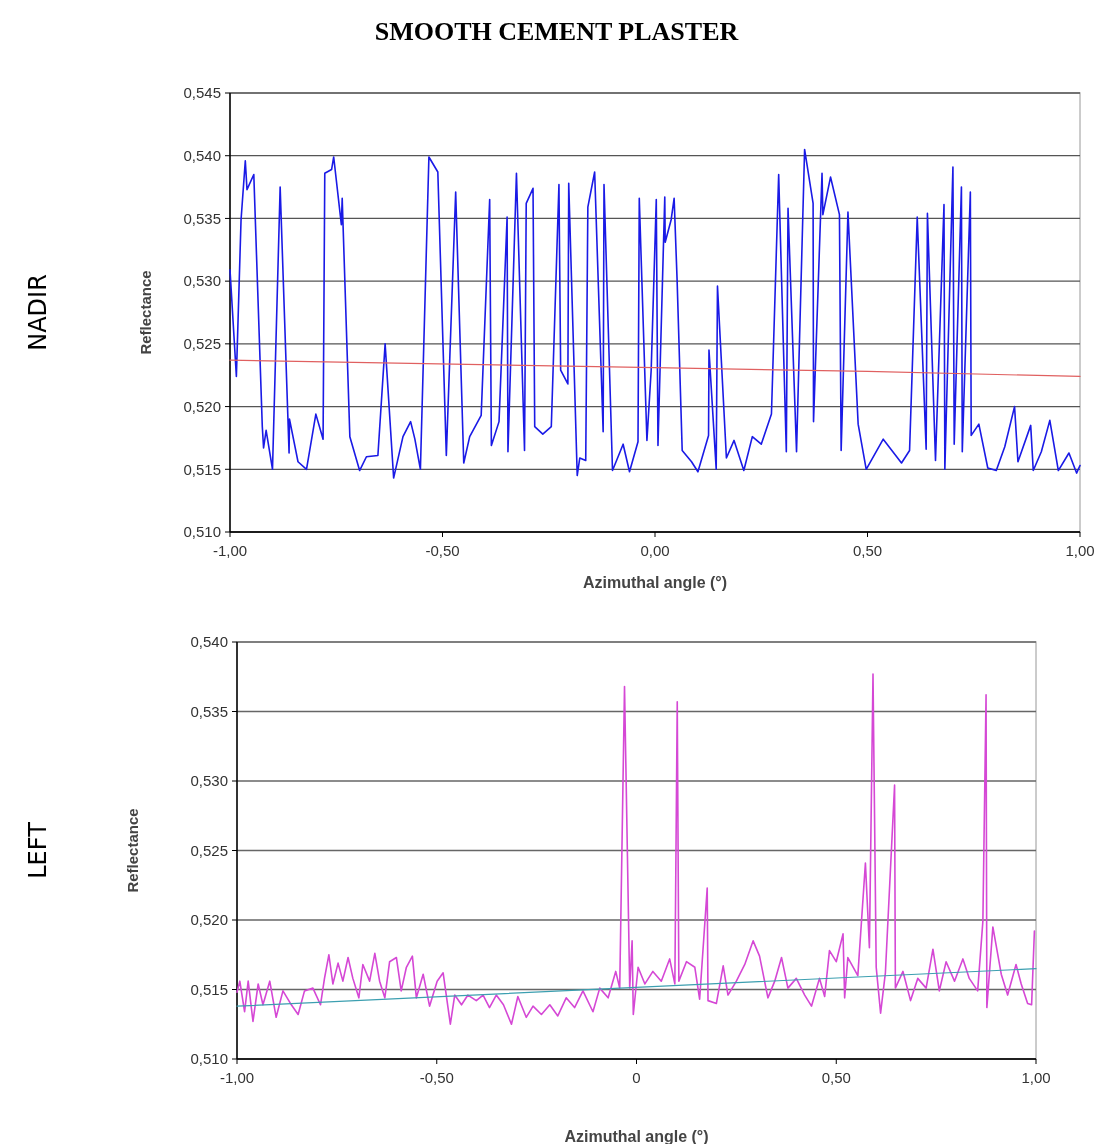  Describe the element at coordinates (636, 1077) in the screenshot. I see `x-tick-label: 0` at that location.